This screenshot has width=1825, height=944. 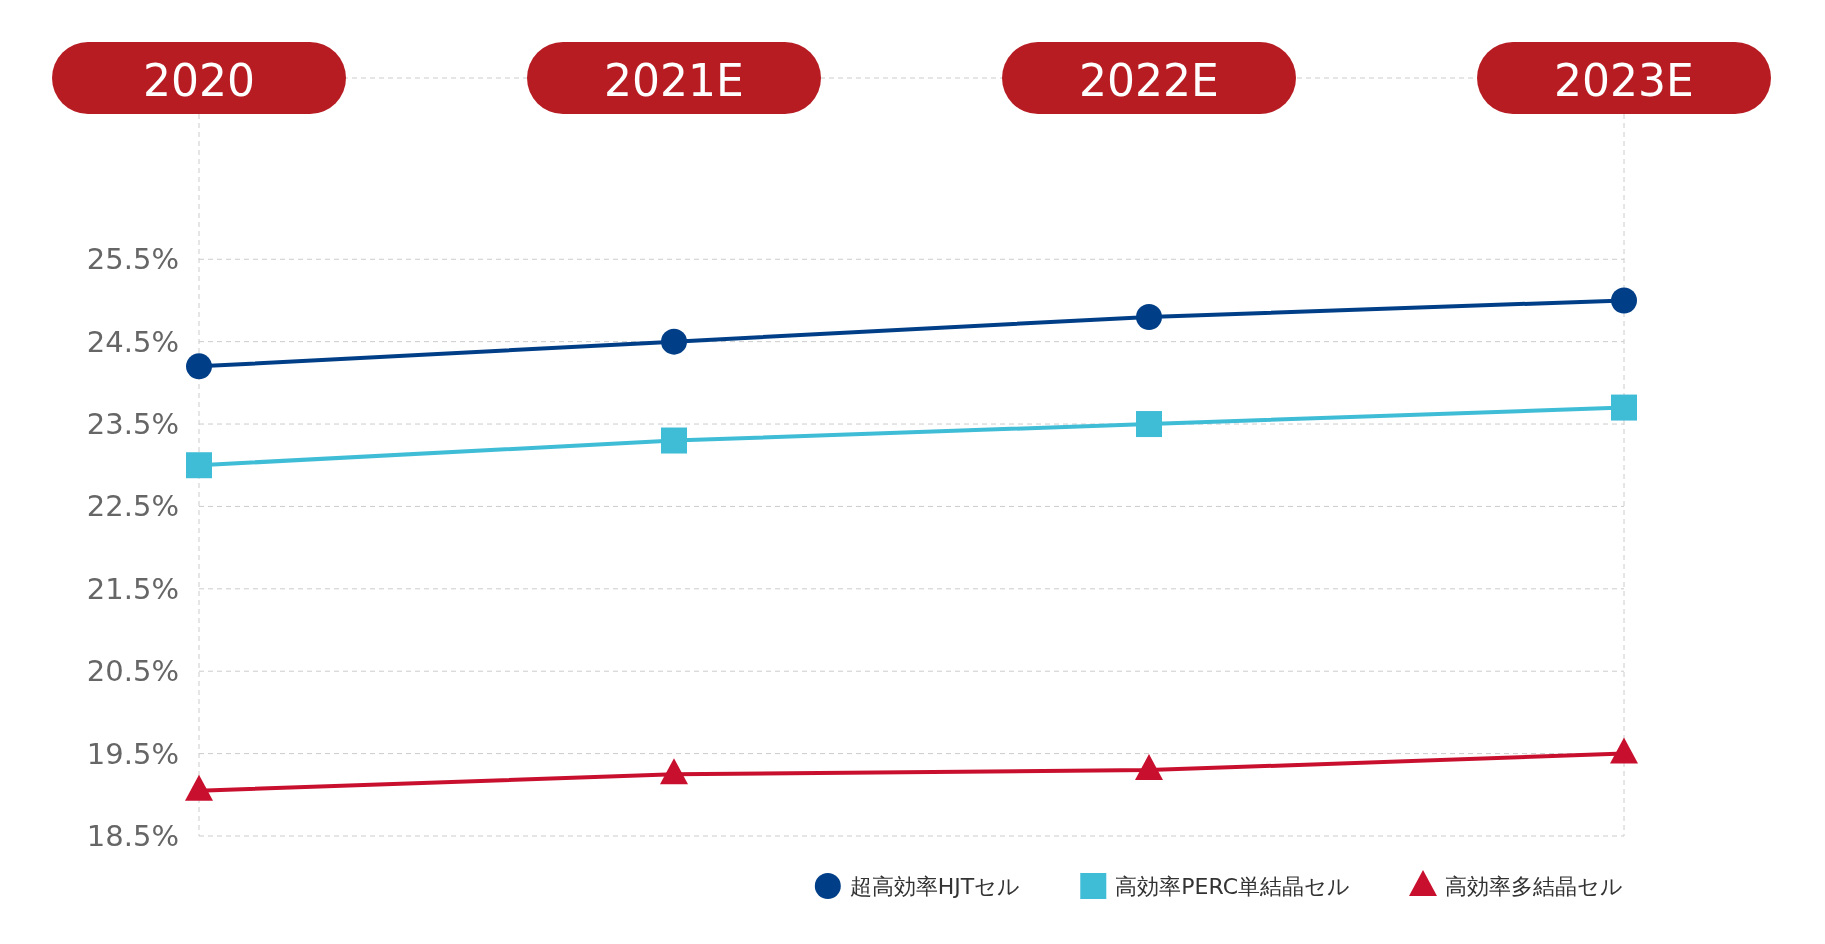 I want to click on y-tick-label: 24.5%, so click(x=132, y=341).